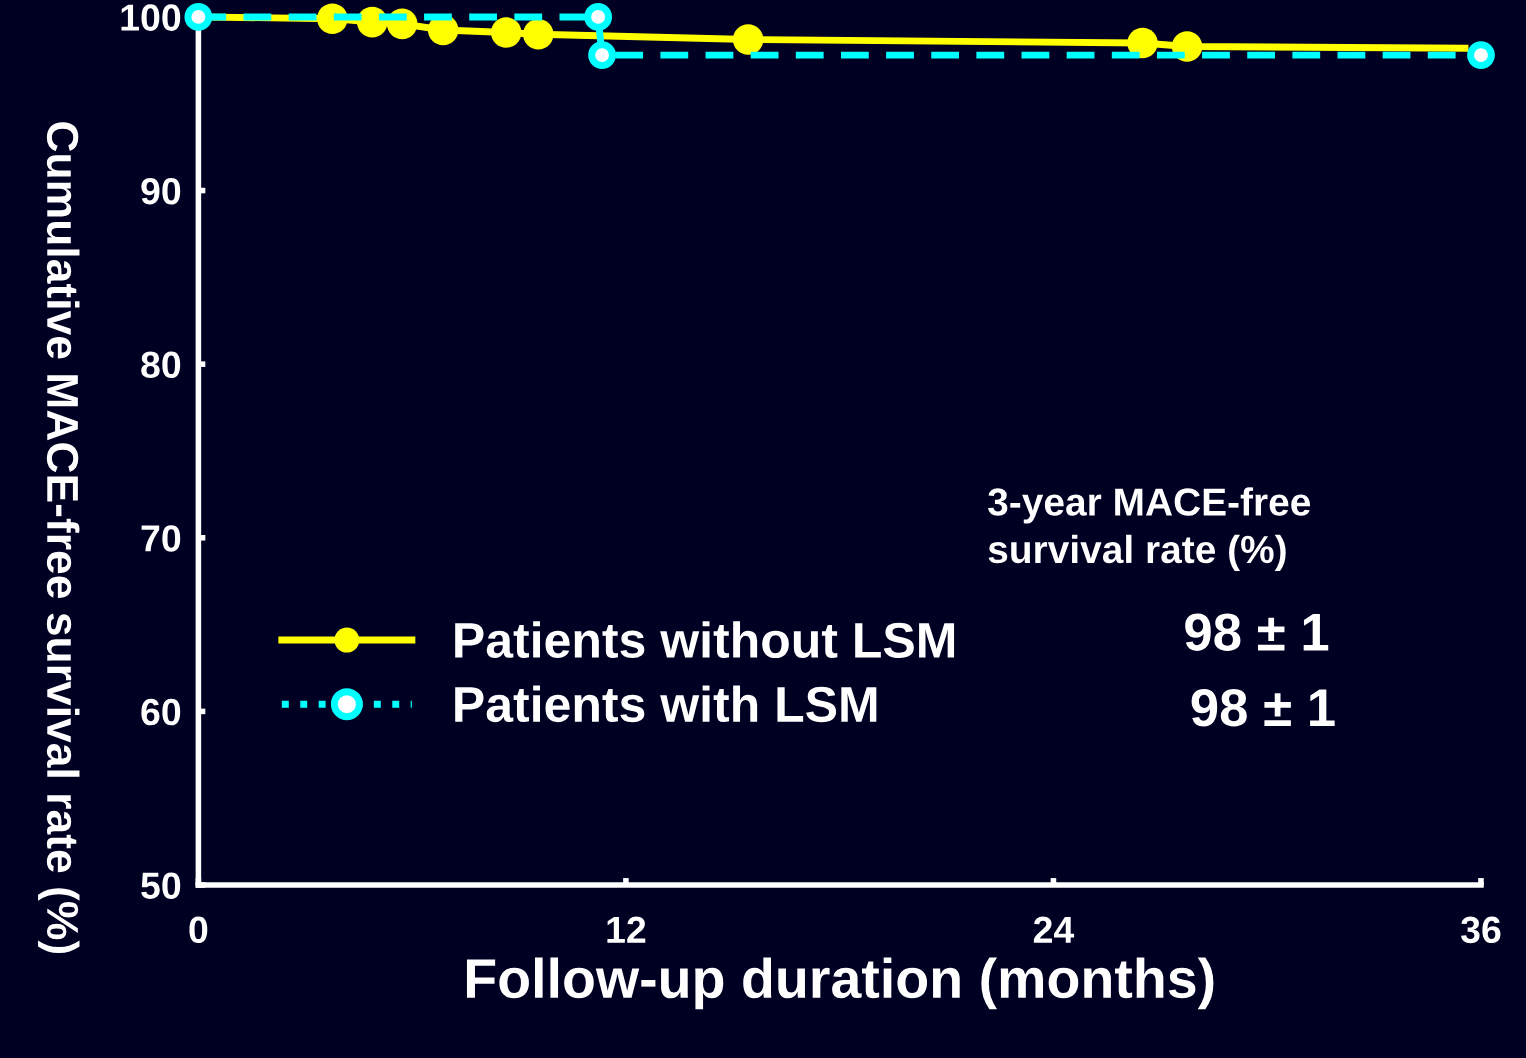 Image resolution: width=1526 pixels, height=1058 pixels. What do you see at coordinates (705, 640) in the screenshot?
I see `legend-label: Patients without LSM` at bounding box center [705, 640].